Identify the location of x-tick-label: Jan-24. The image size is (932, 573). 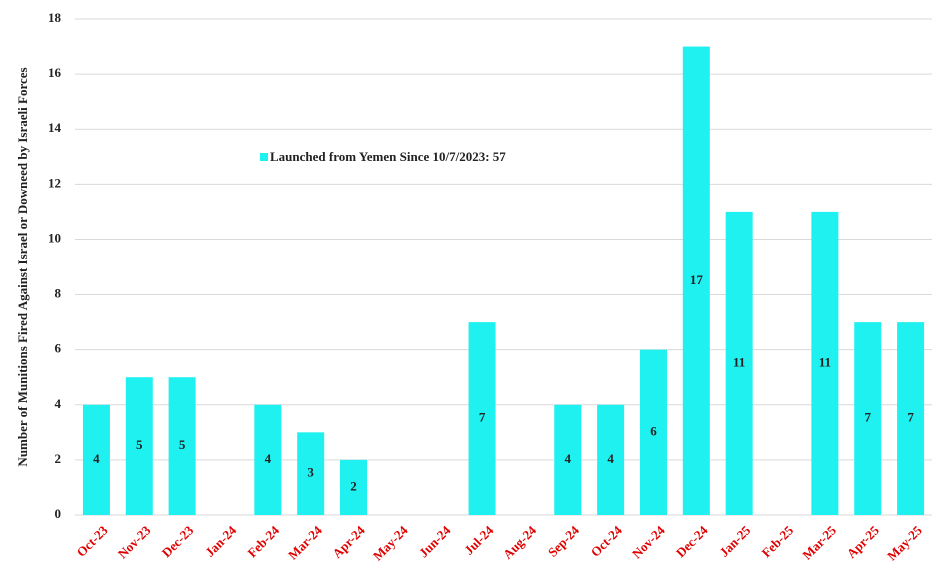
(221, 541).